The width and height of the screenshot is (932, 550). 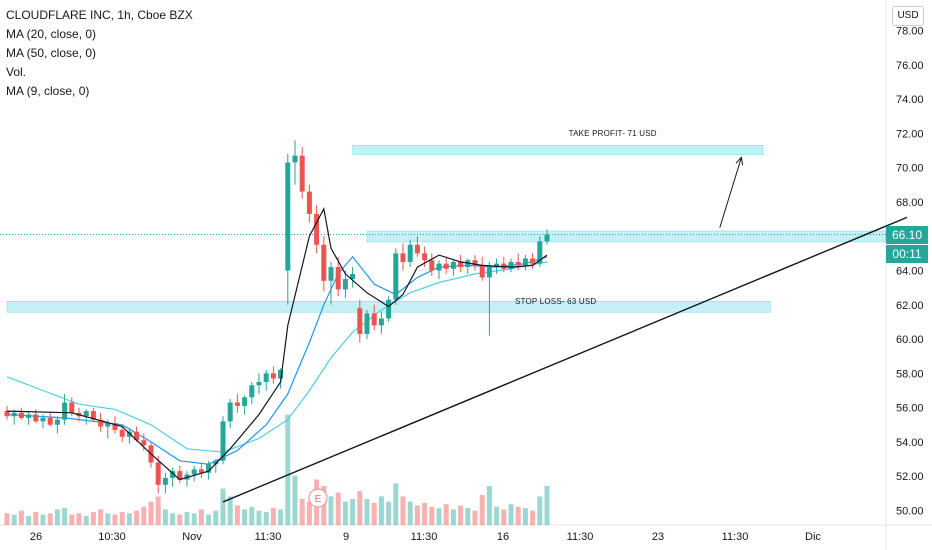 I want to click on price-axis-label: 52.00, so click(x=910, y=477).